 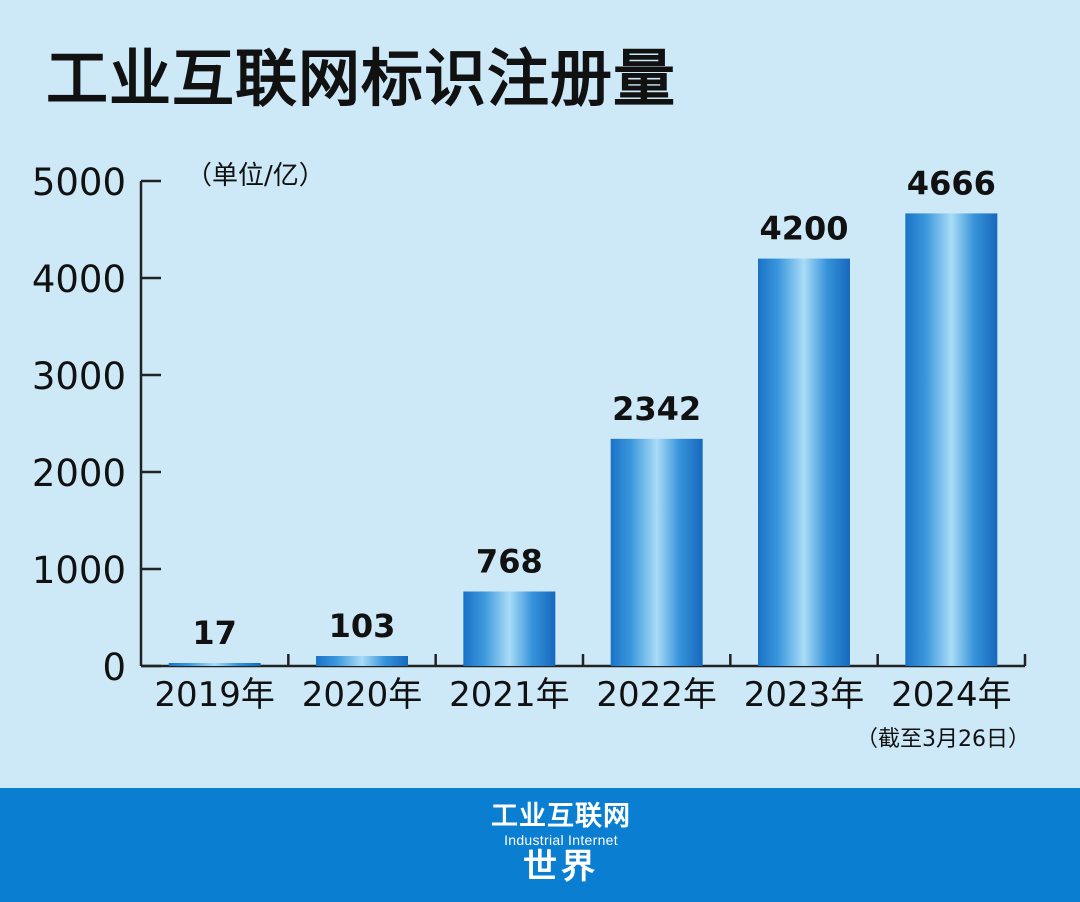 I want to click on bar-value-label: 103, so click(x=362, y=626).